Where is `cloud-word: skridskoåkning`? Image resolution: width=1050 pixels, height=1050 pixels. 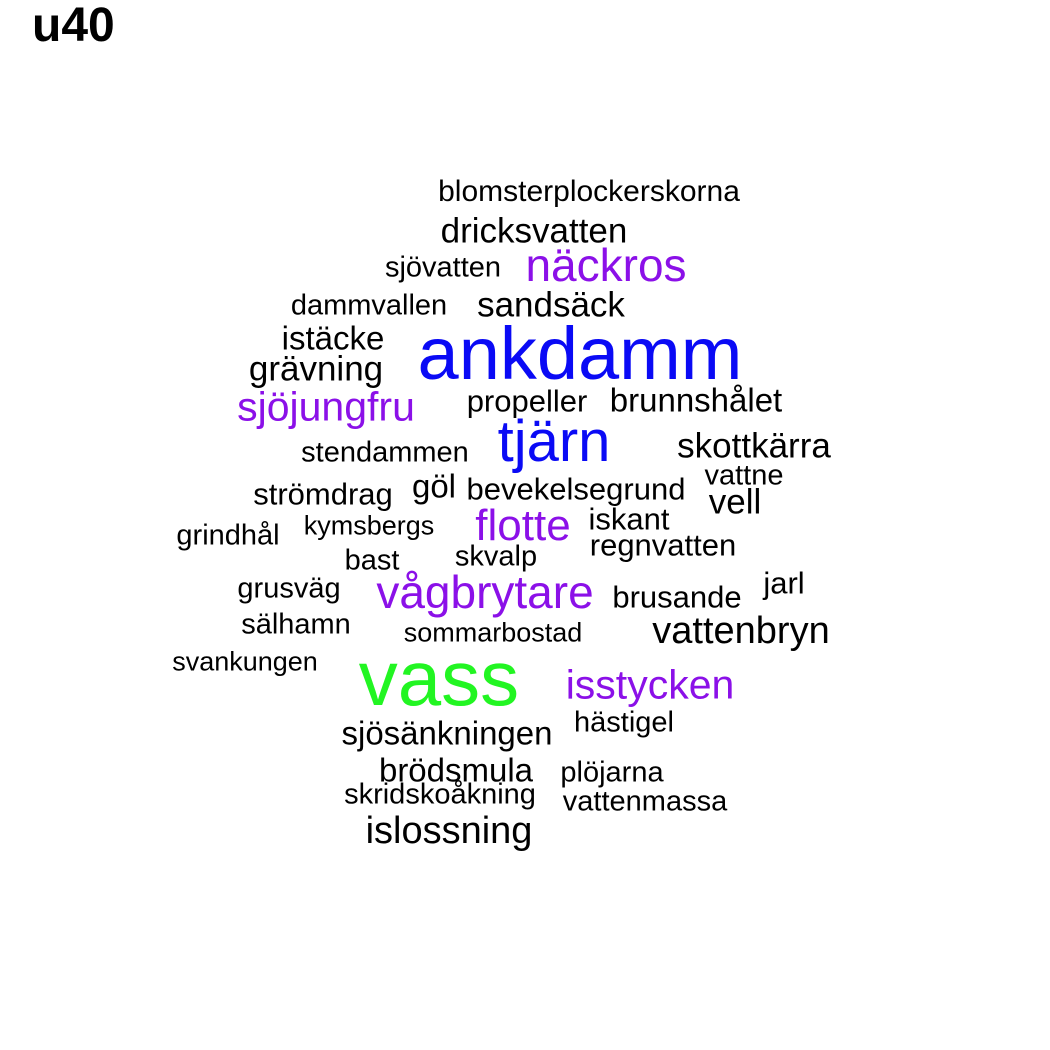 cloud-word: skridskoåkning is located at coordinates (440, 794).